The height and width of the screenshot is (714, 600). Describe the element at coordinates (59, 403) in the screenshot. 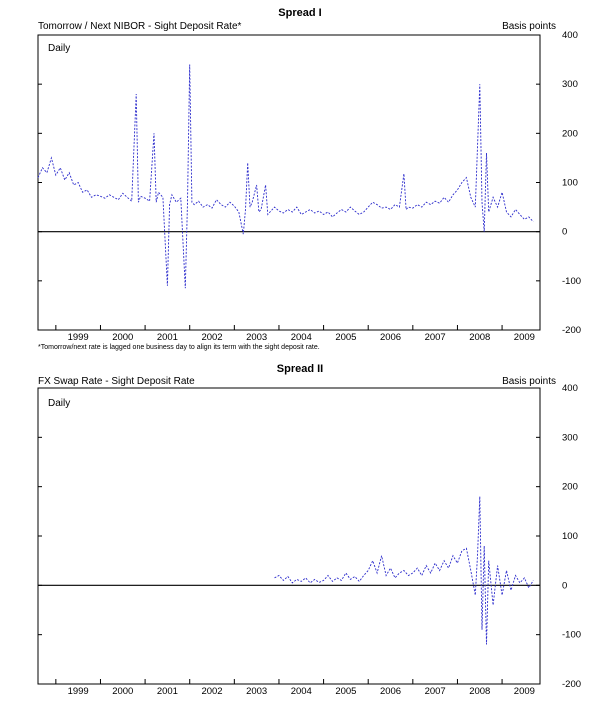

I see `frequency-label-spread-2: Daily` at that location.